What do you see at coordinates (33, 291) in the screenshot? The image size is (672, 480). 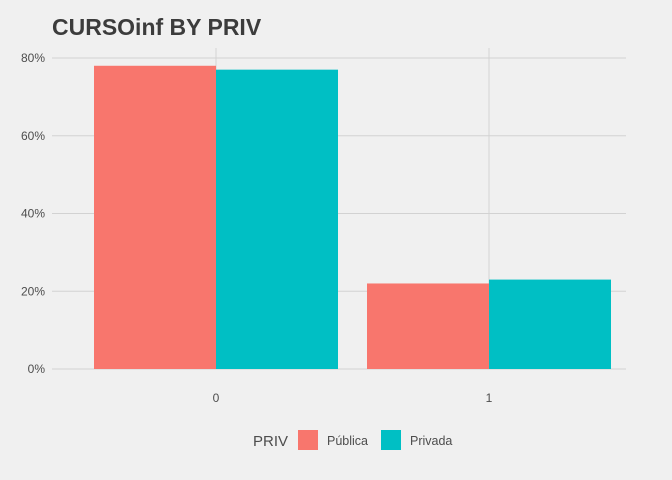 I see `y-tick-label: 20%` at bounding box center [33, 291].